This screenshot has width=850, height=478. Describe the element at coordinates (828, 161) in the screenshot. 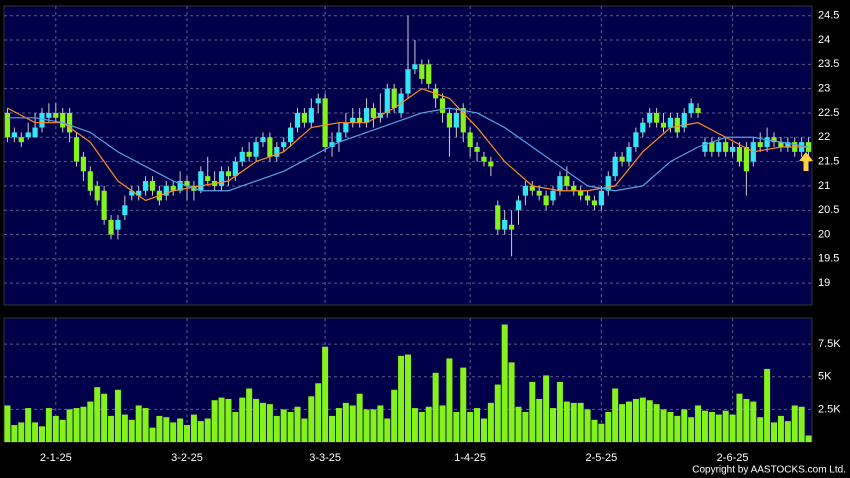

I see `y-tick-label: 21.5` at that location.